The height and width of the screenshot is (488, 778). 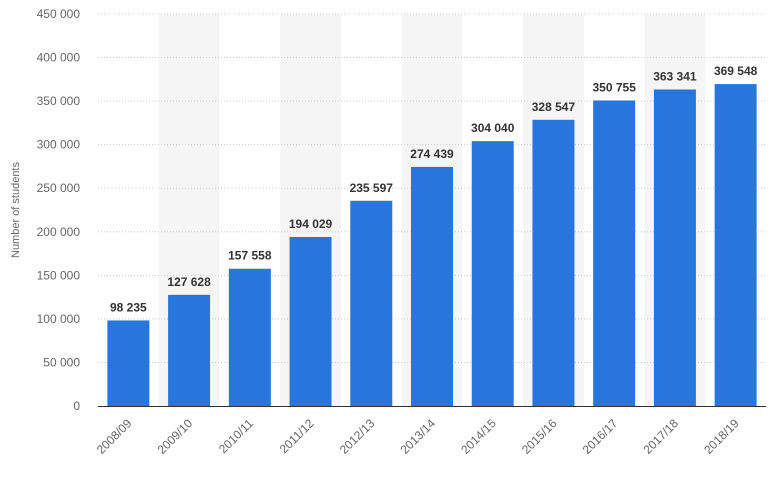 I want to click on data-label: 350 755, so click(x=614, y=87).